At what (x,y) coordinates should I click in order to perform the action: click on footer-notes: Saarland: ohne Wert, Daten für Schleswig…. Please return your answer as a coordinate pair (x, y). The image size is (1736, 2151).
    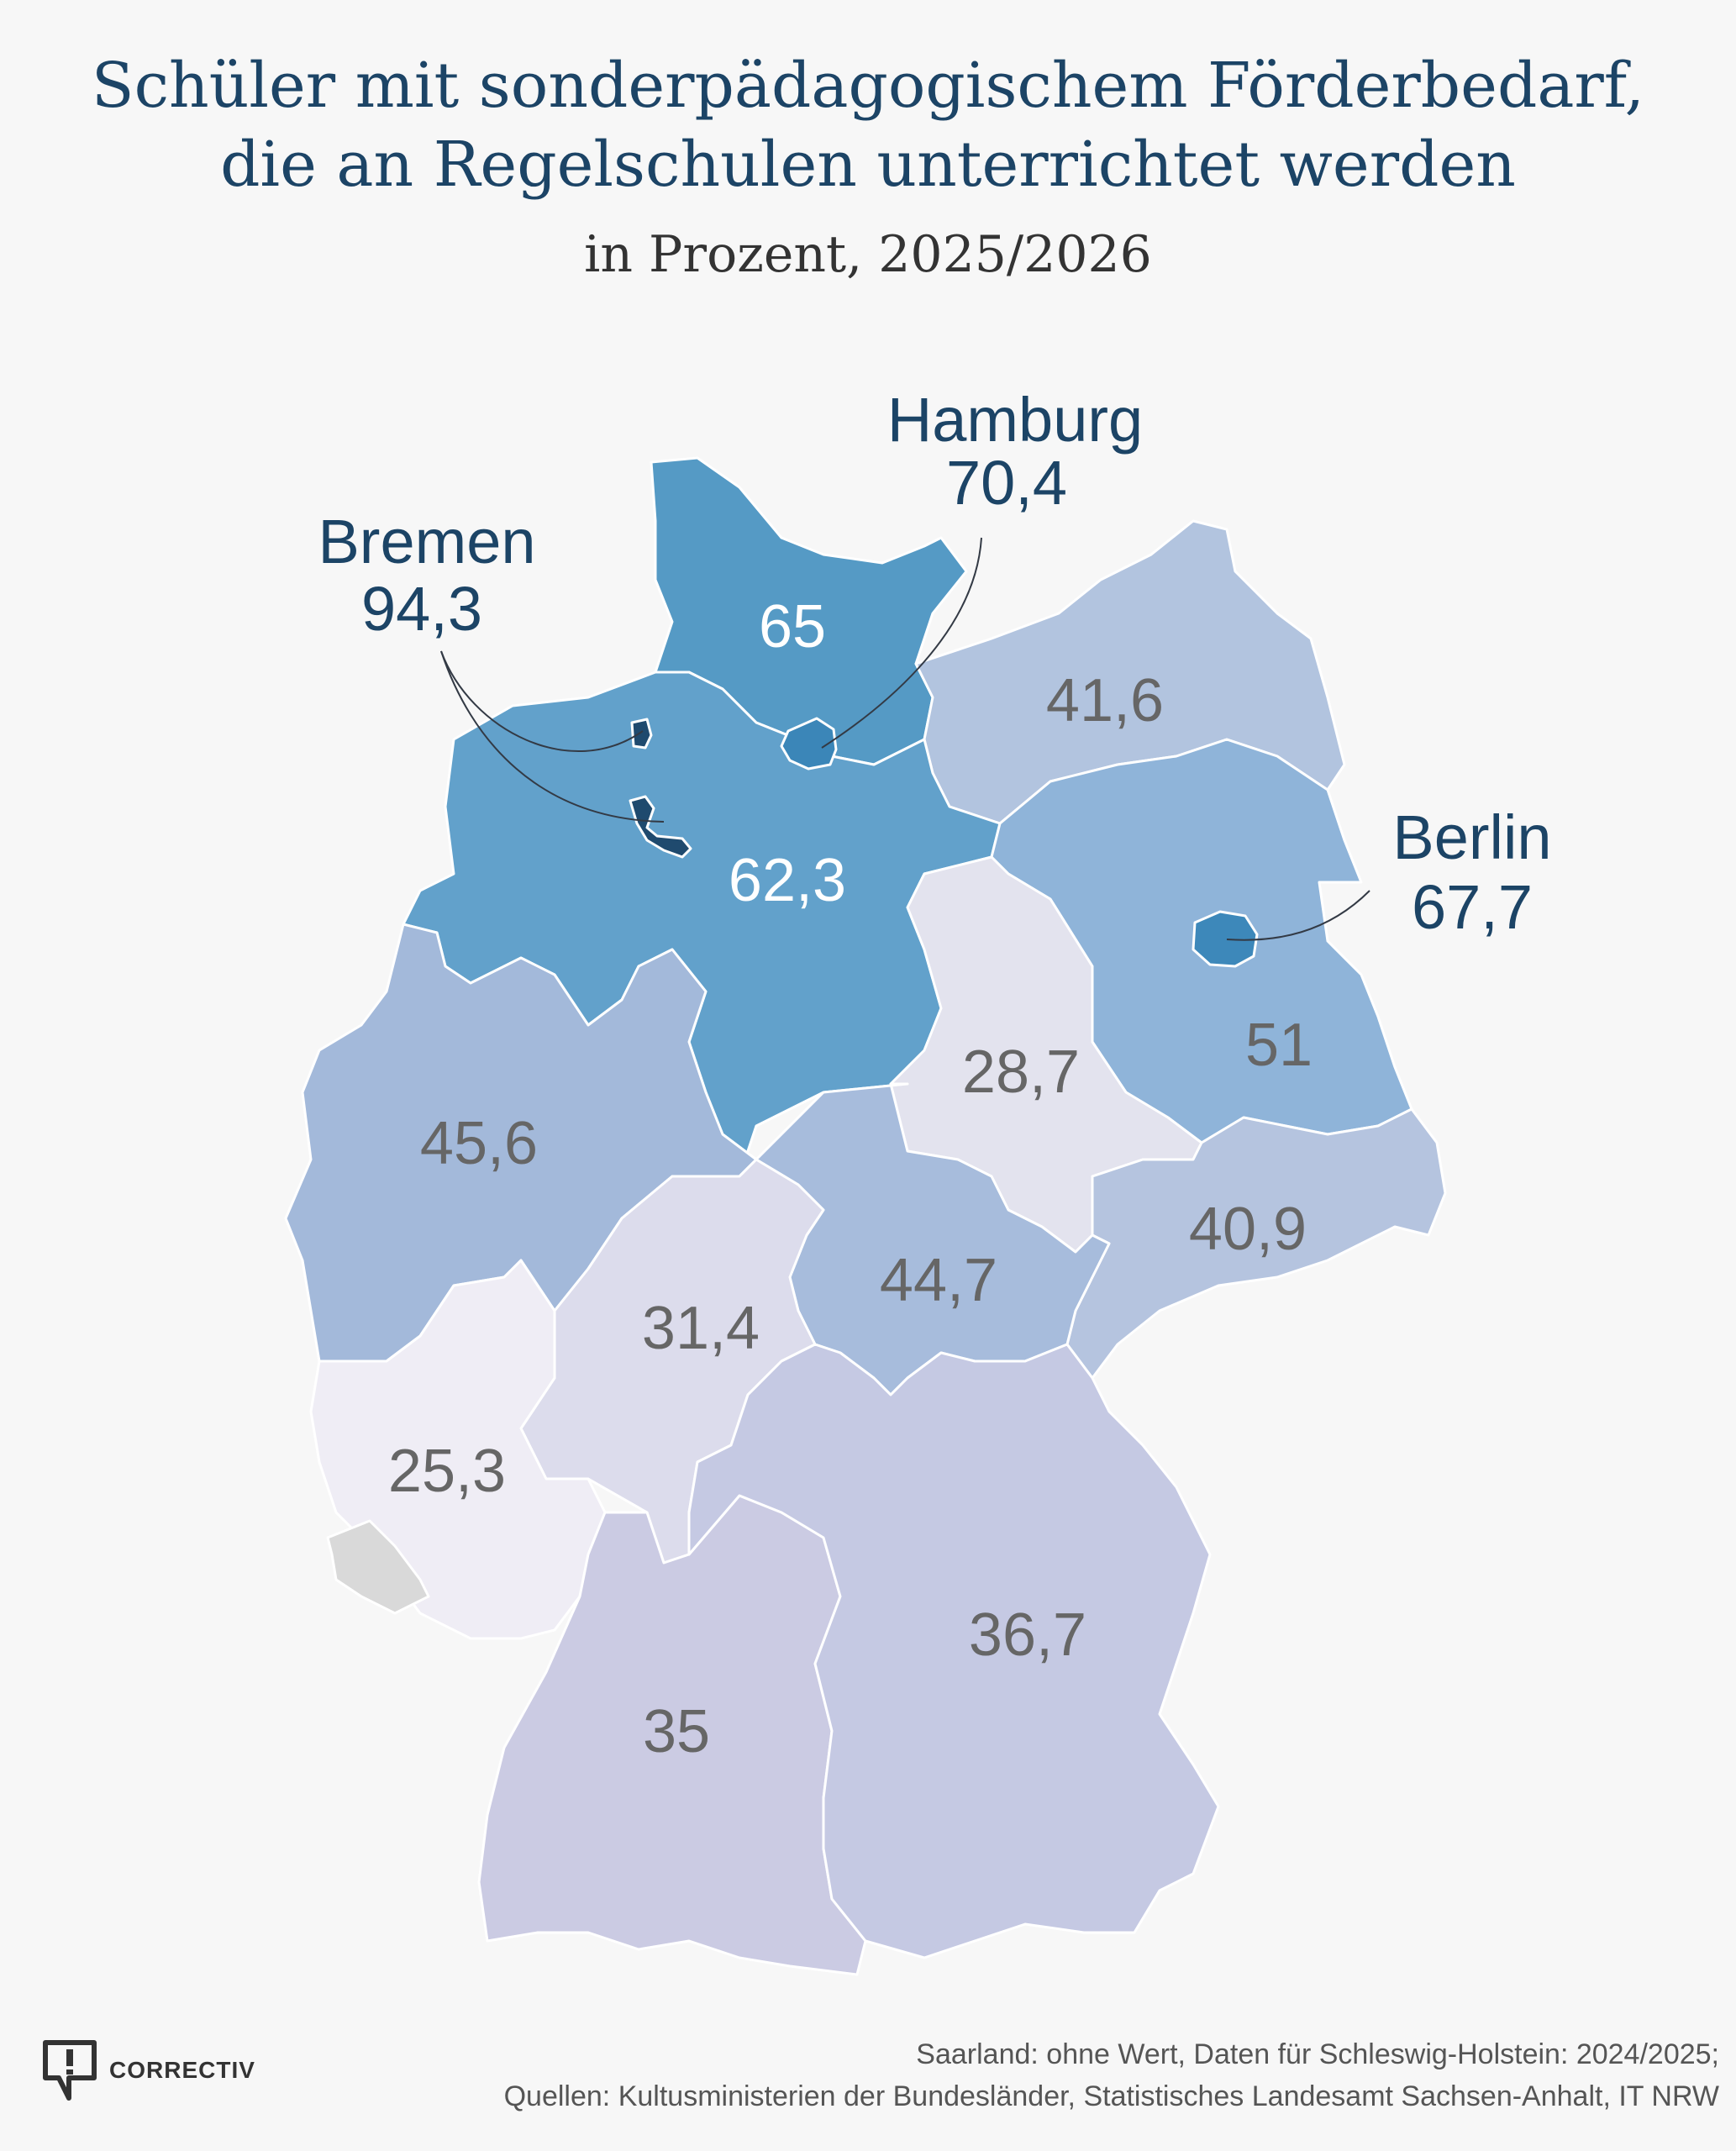
    Looking at the image, I should click on (1111, 2075).